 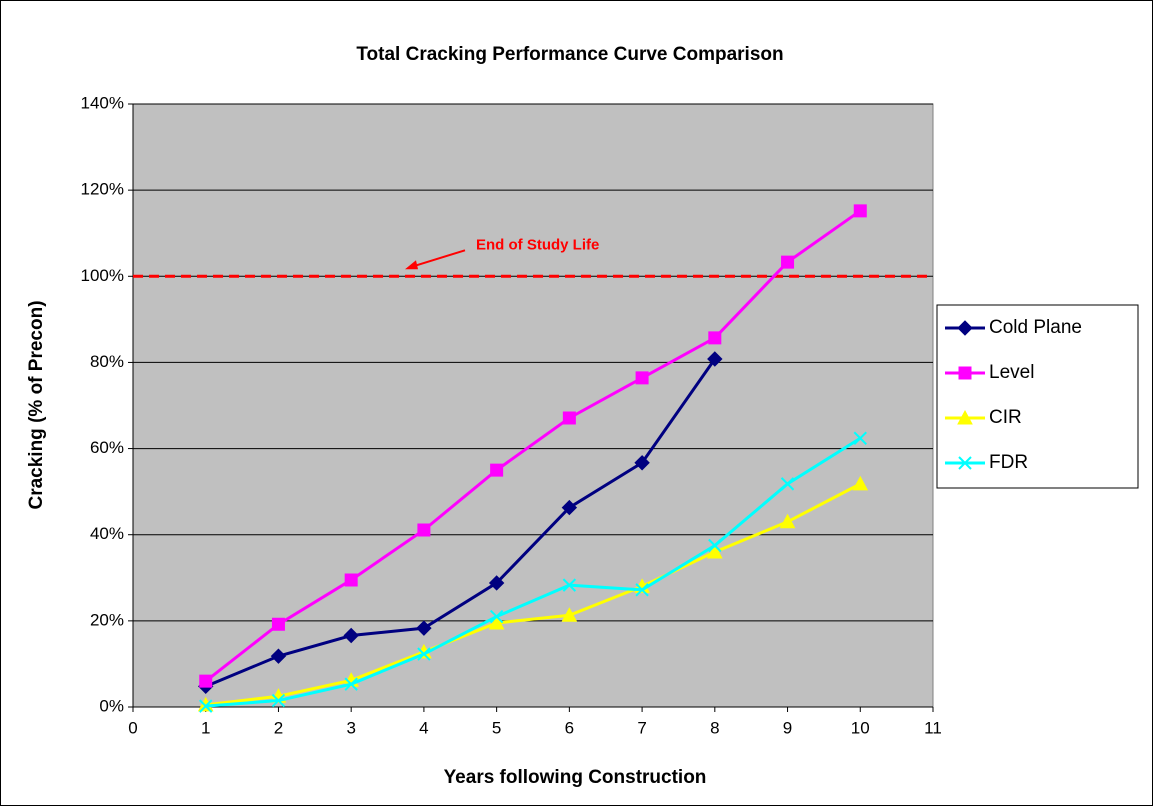 What do you see at coordinates (1011, 372) in the screenshot?
I see `legend-label: Level` at bounding box center [1011, 372].